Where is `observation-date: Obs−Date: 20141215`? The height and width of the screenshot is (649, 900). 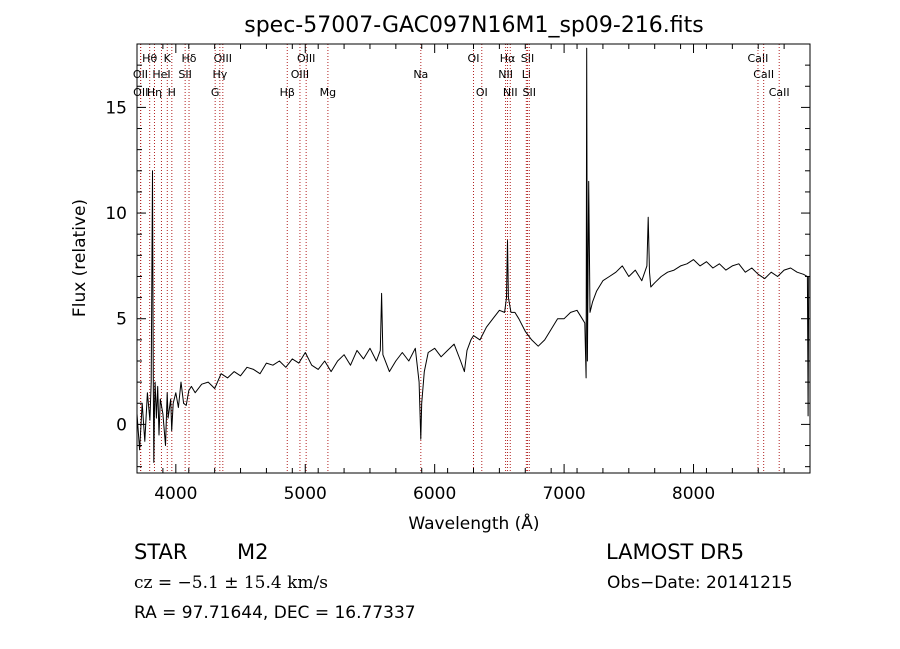
observation-date: Obs−Date: 20141215 is located at coordinates (700, 583).